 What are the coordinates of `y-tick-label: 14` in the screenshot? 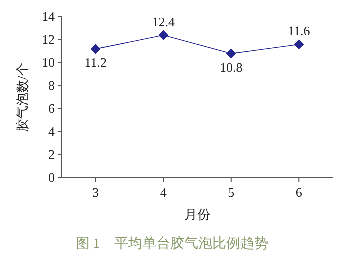 It's located at (49, 16).